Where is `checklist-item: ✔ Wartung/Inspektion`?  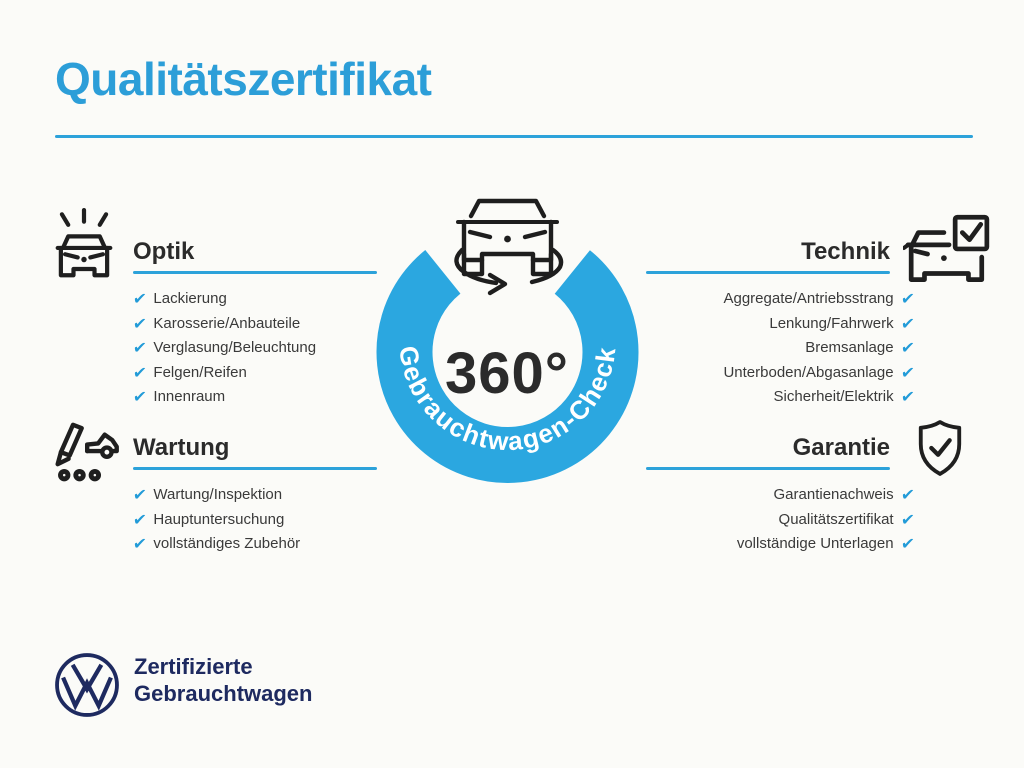 checklist-item: ✔ Wartung/Inspektion is located at coordinates (254, 495).